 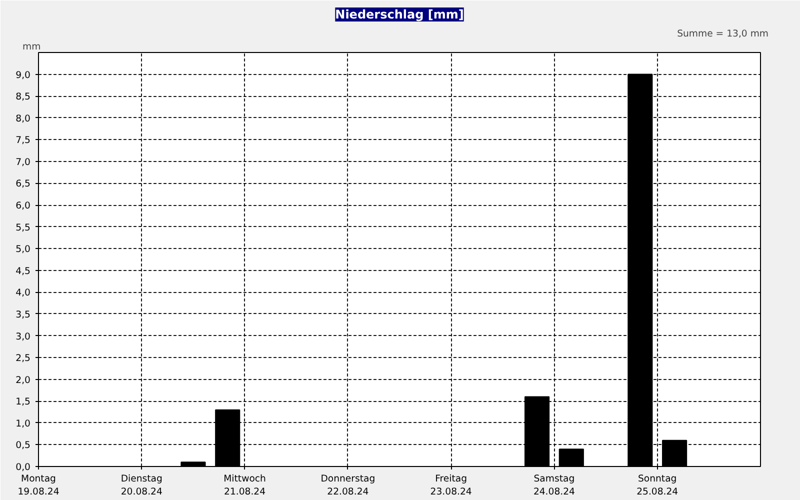 I want to click on y-axis-title: mm, so click(x=31, y=47).